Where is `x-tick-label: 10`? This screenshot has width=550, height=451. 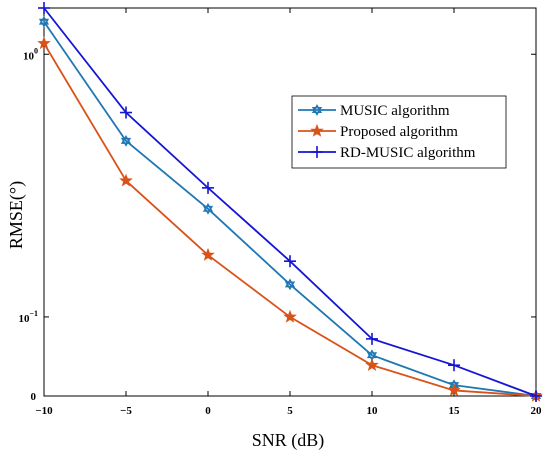 x-tick-label: 10 is located at coordinates (373, 411).